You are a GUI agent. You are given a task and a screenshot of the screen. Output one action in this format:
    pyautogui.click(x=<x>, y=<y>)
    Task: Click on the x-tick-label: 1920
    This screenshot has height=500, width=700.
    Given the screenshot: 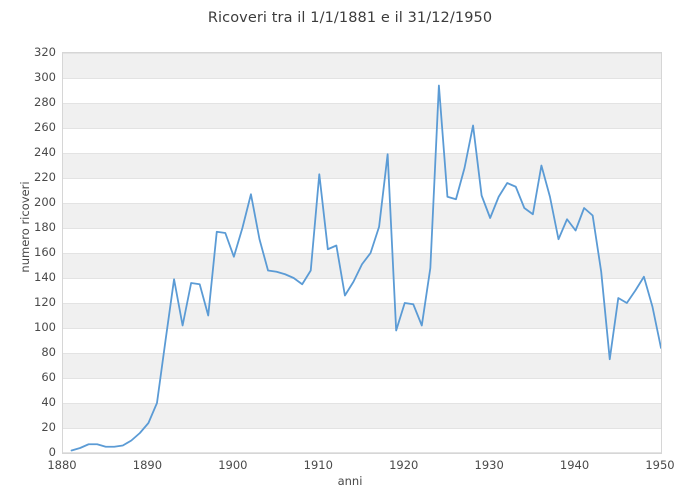 What is the action you would take?
    pyautogui.click(x=404, y=465)
    